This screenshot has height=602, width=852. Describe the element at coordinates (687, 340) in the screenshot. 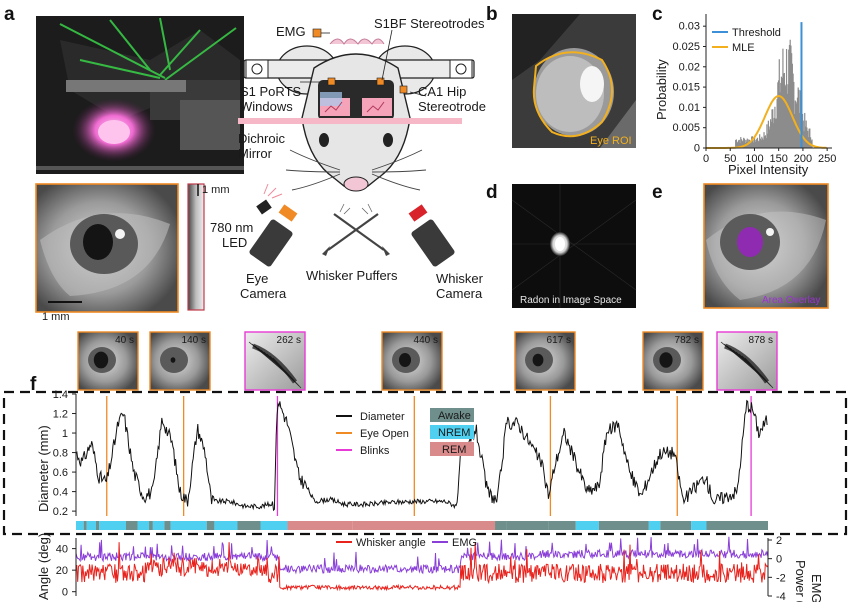

I see `thumbnail-time: 782 s` at that location.